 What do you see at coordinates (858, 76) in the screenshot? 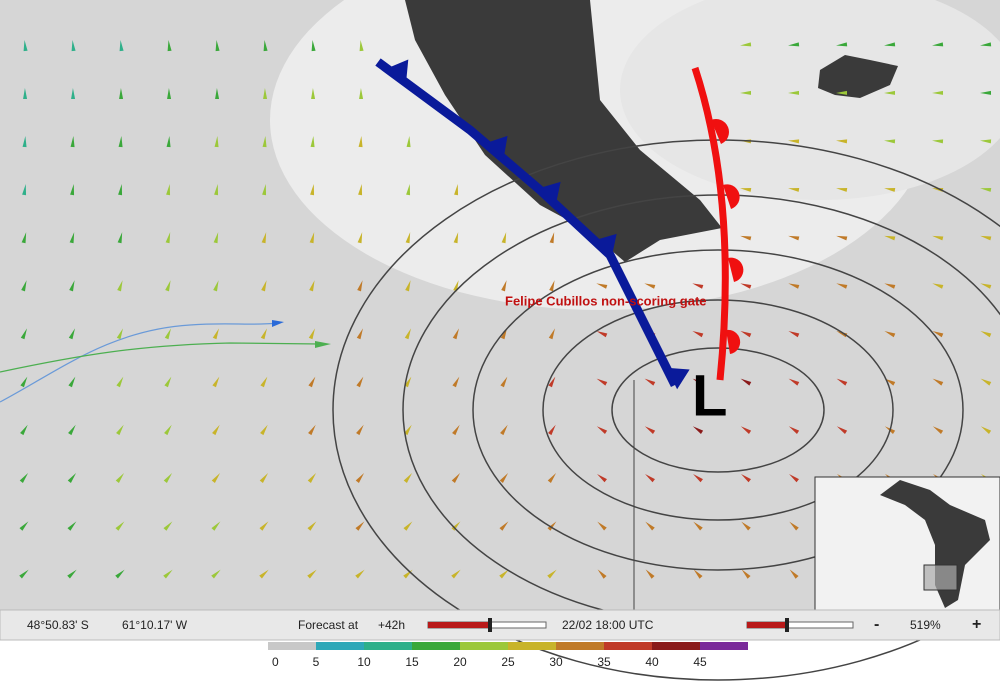
I see `falkland-islands` at bounding box center [858, 76].